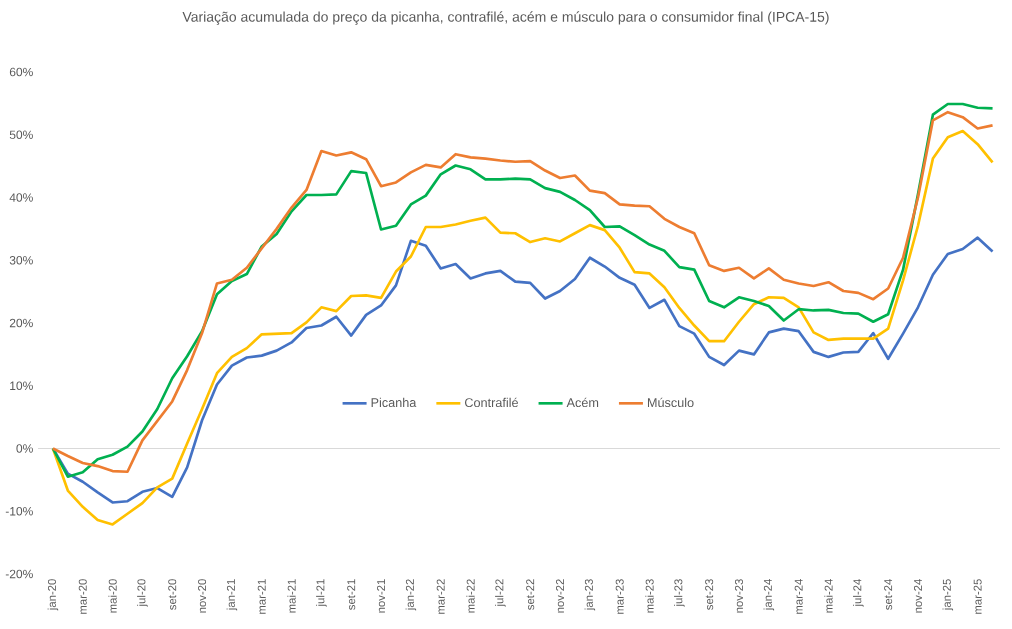  Describe the element at coordinates (670, 402) in the screenshot. I see `legend-label: Músculo` at that location.